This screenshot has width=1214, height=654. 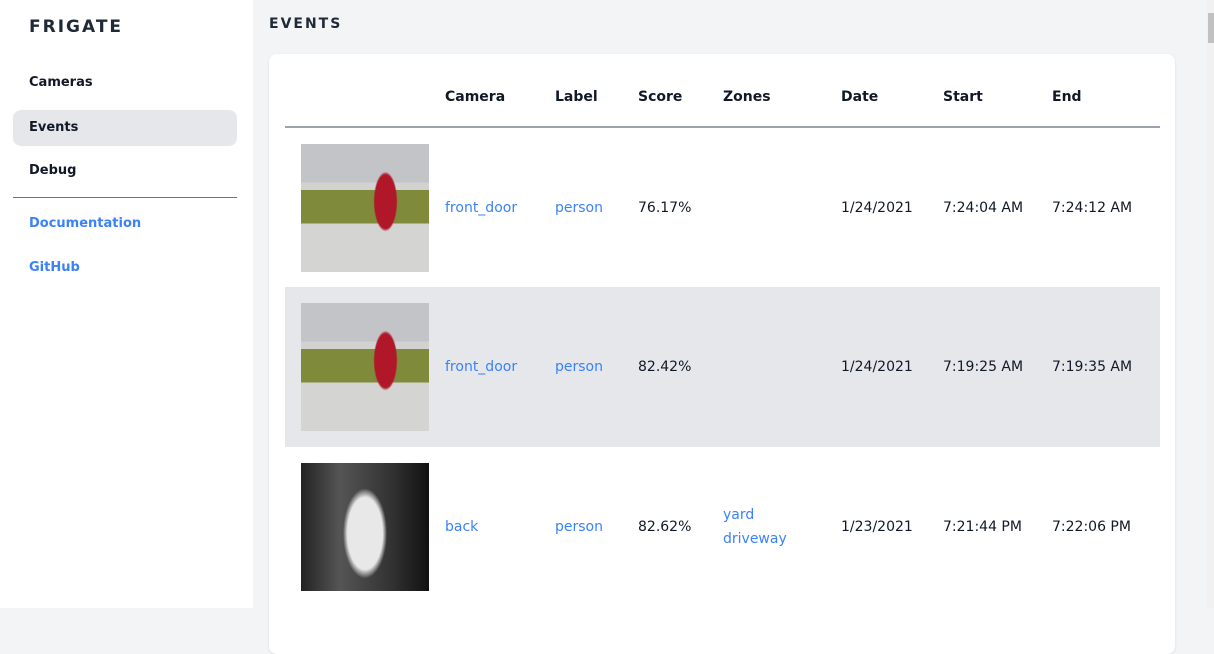 I want to click on score: 76.17%, so click(x=665, y=207).